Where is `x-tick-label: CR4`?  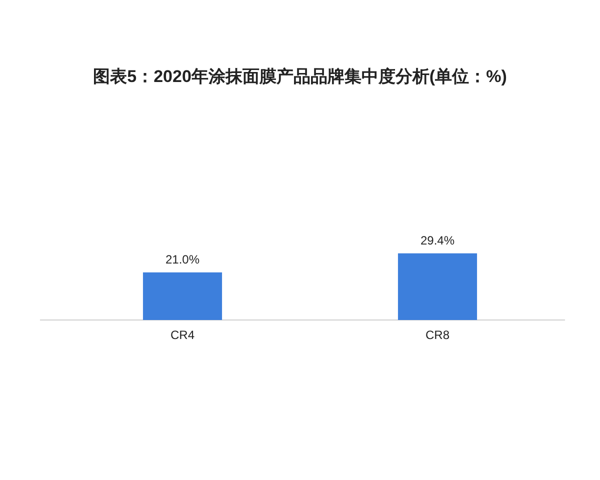 x-tick-label: CR4 is located at coordinates (182, 335).